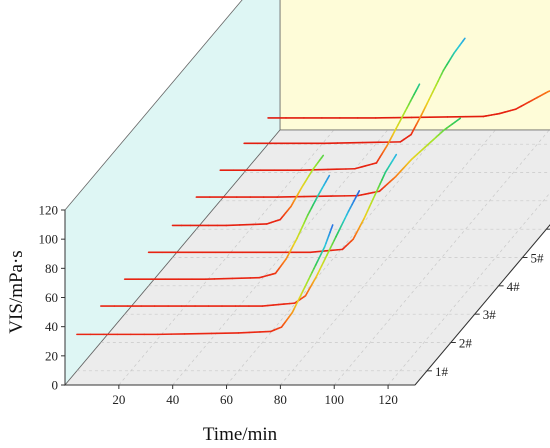 The width and height of the screenshot is (550, 448). Describe the element at coordinates (442, 371) in the screenshot. I see `z-tick-label: 1#` at that location.